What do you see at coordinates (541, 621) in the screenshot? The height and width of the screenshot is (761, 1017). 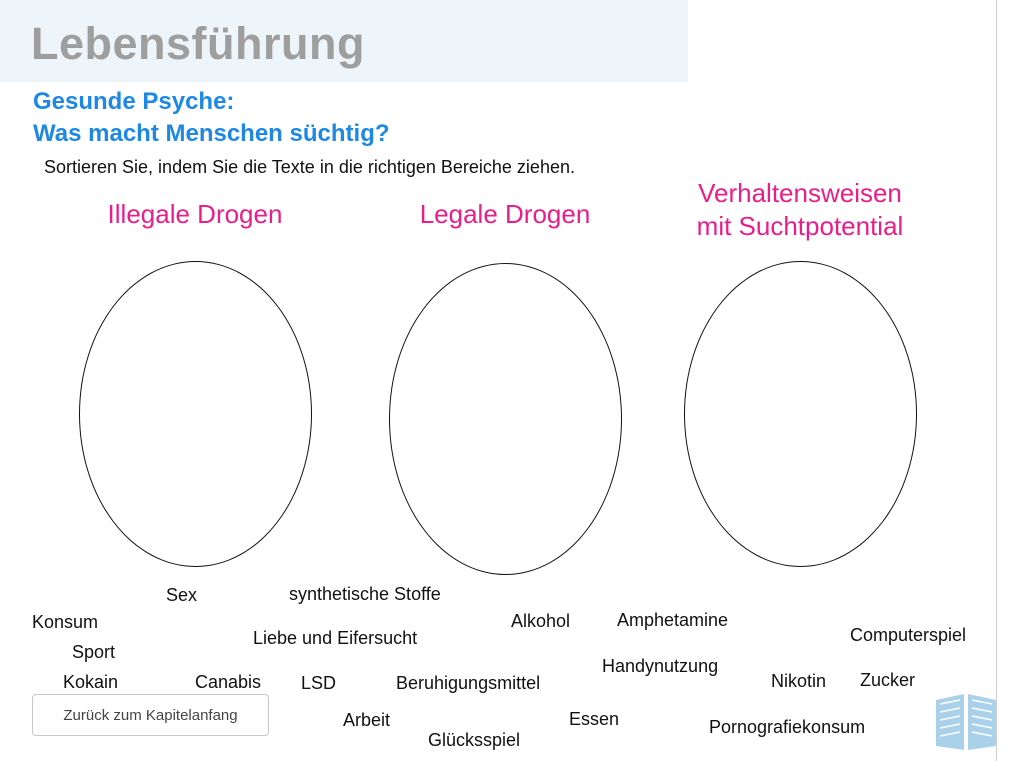 I see `drag-term-alkohol: Alkohol` at bounding box center [541, 621].